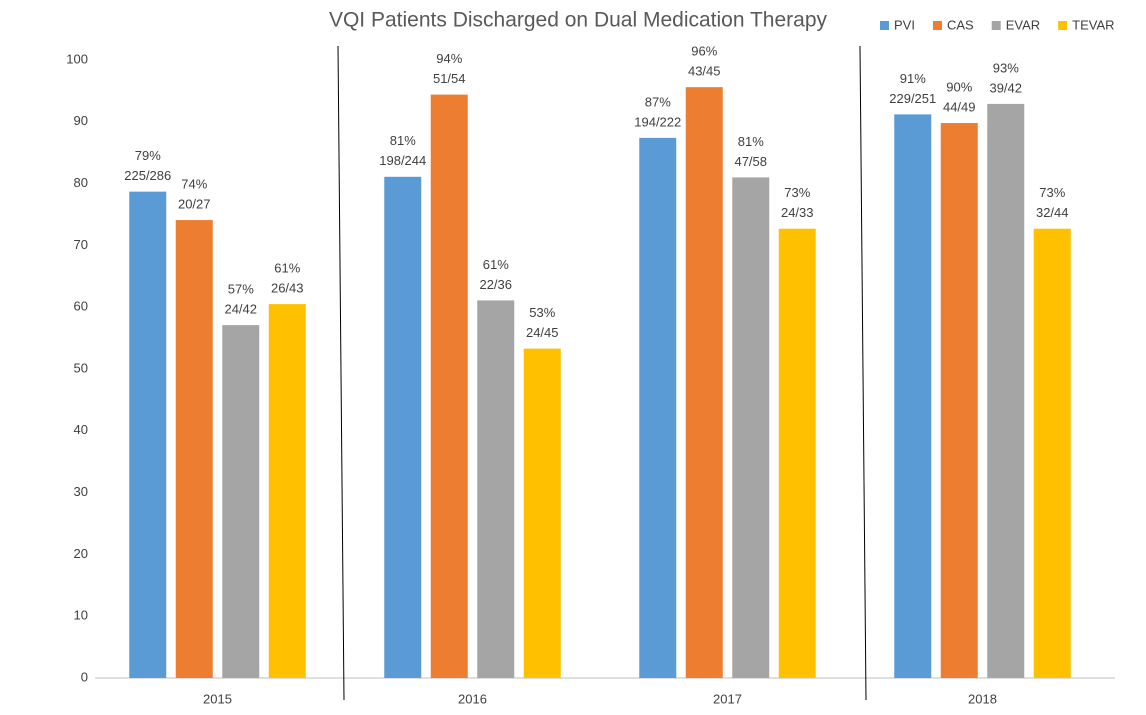 The image size is (1146, 715). Describe the element at coordinates (449, 78) in the screenshot. I see `count-label: 51/54` at that location.